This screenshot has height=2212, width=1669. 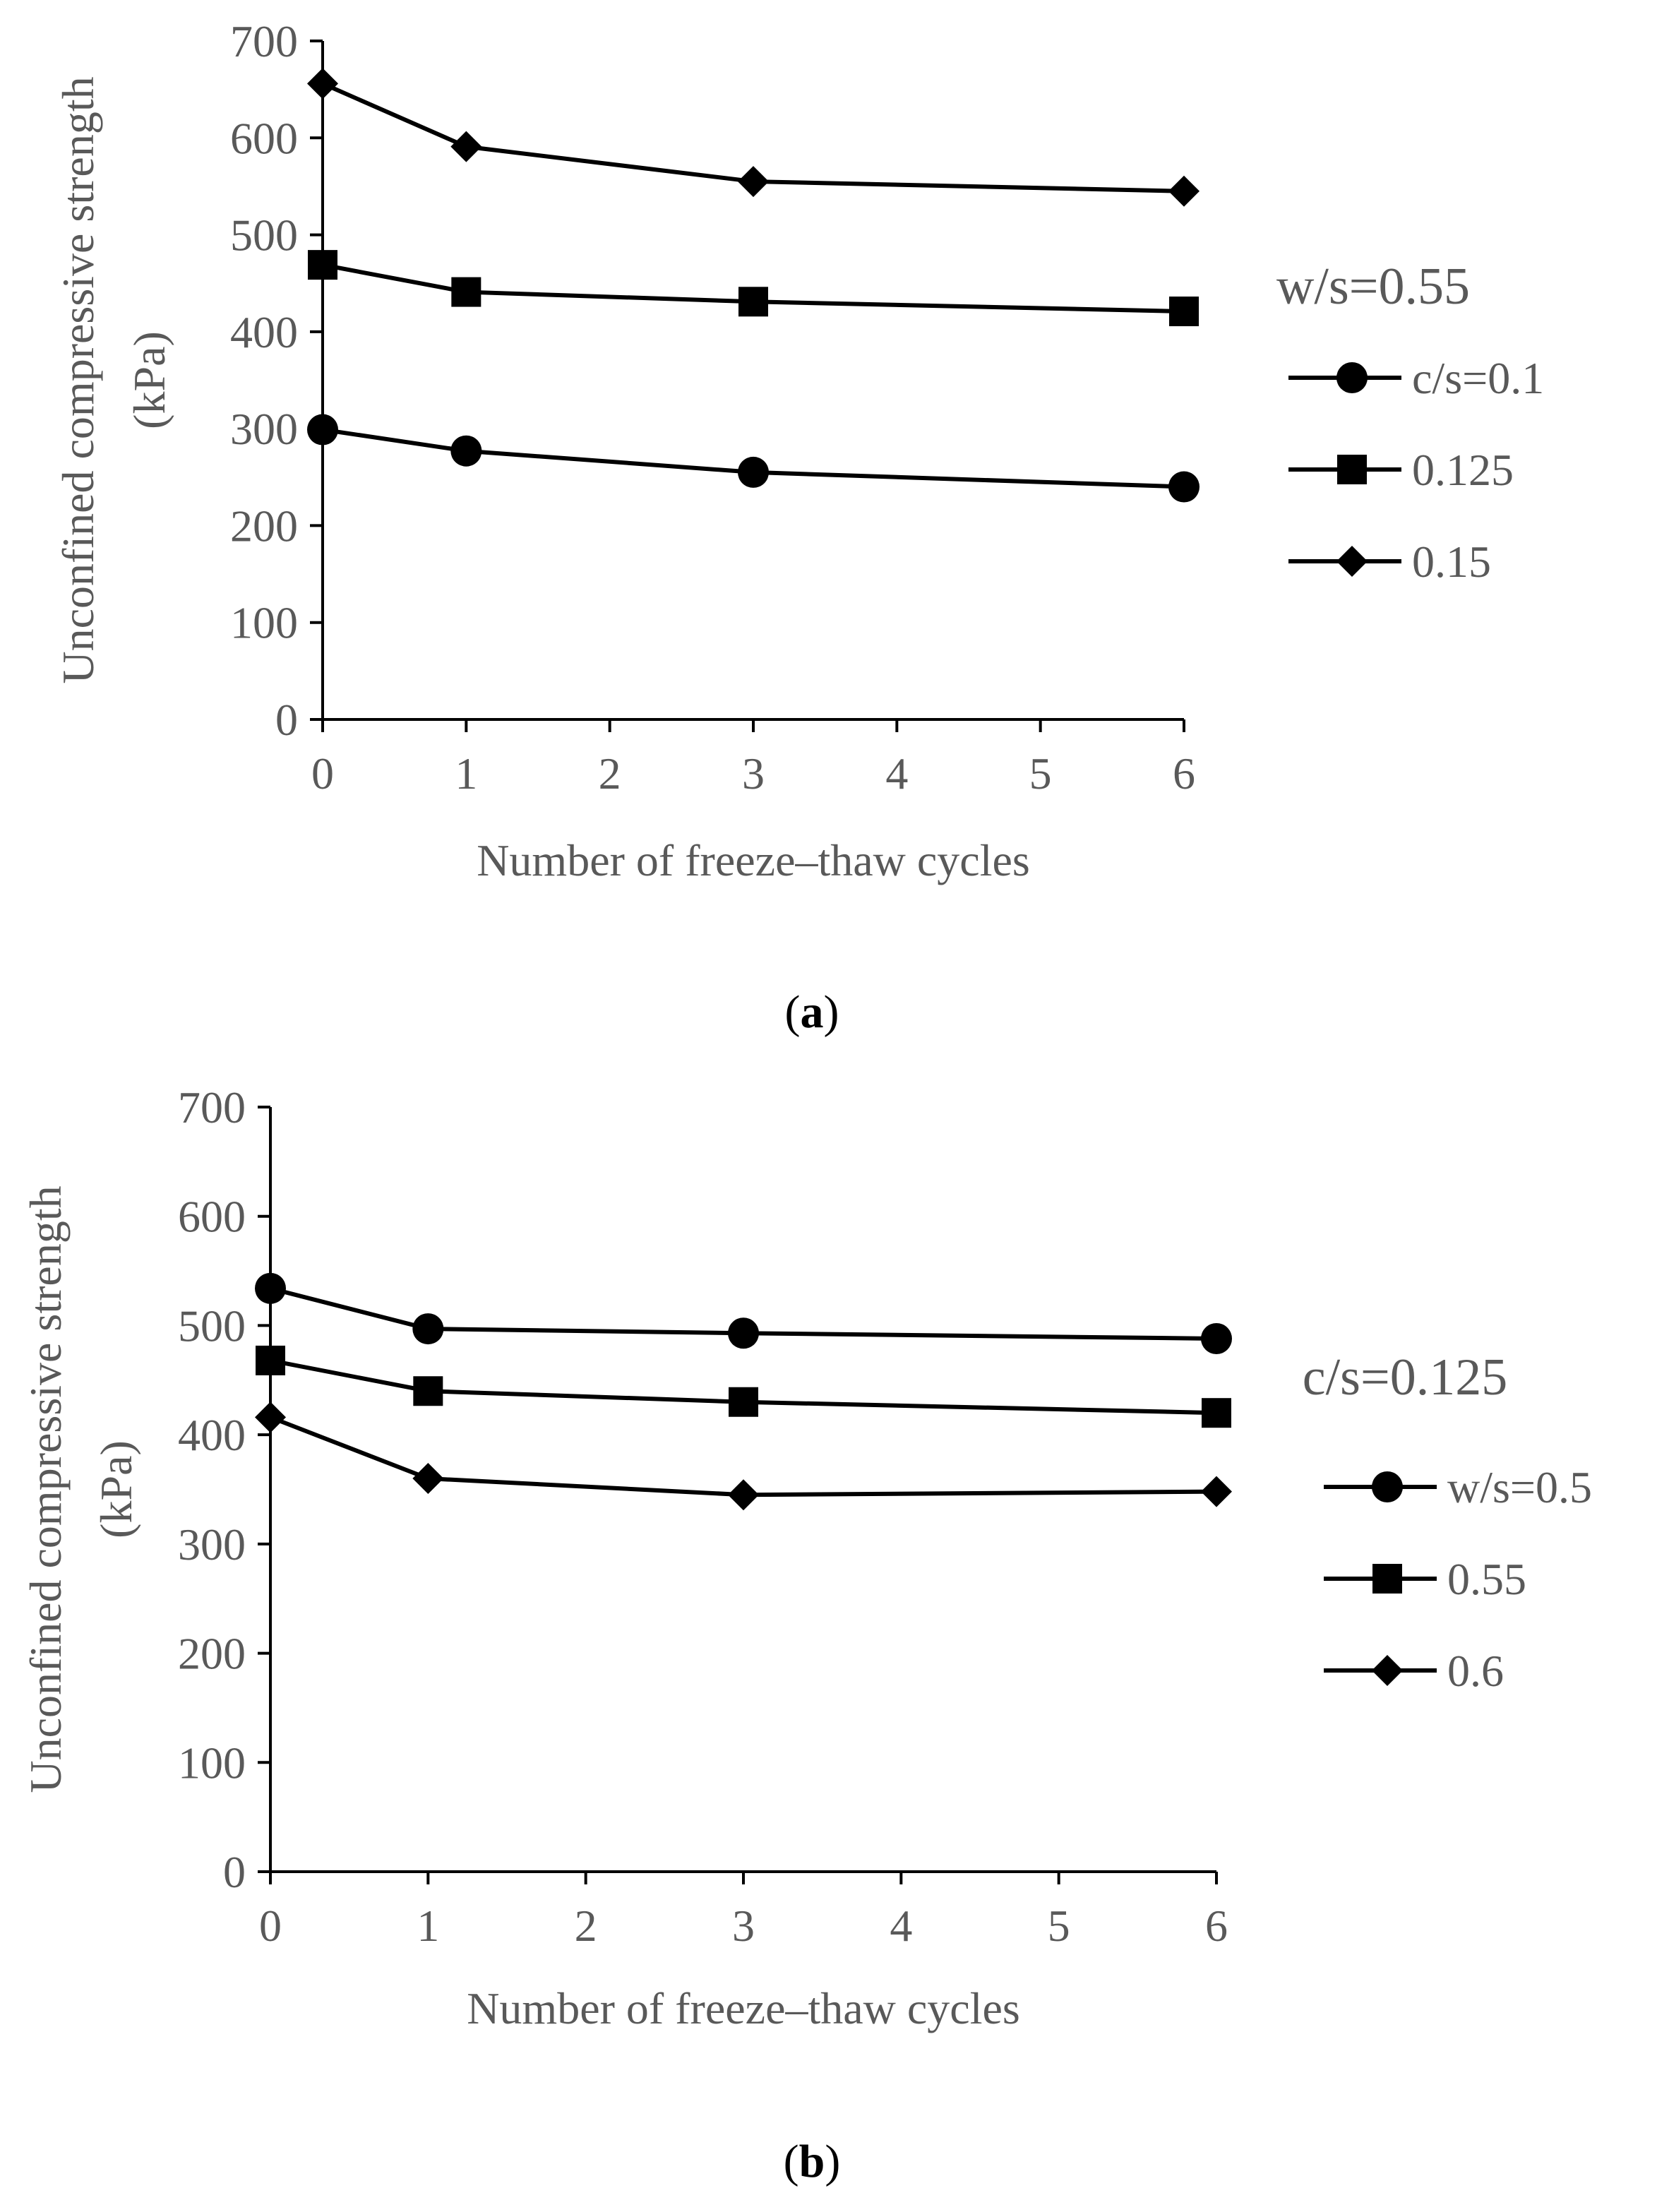 I want to click on panel-caption: (b), so click(x=813, y=2162).